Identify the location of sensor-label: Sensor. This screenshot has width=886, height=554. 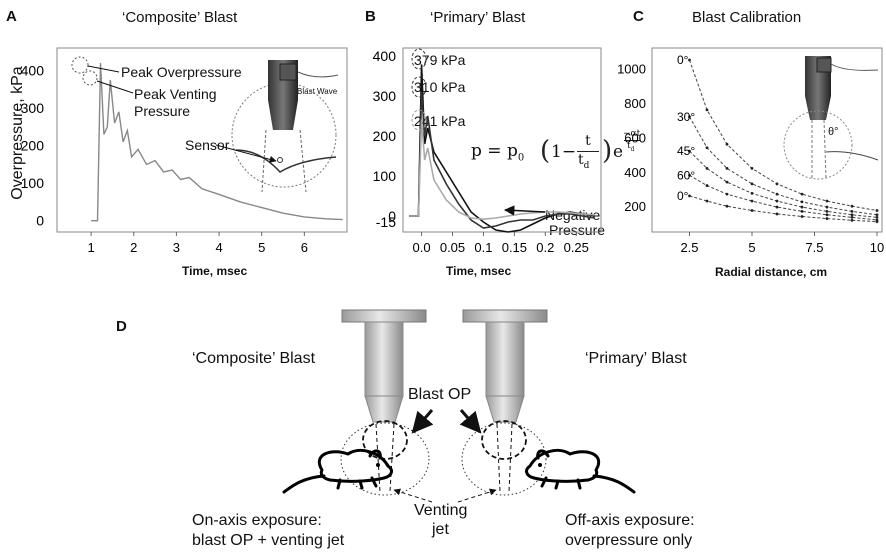
(207, 145).